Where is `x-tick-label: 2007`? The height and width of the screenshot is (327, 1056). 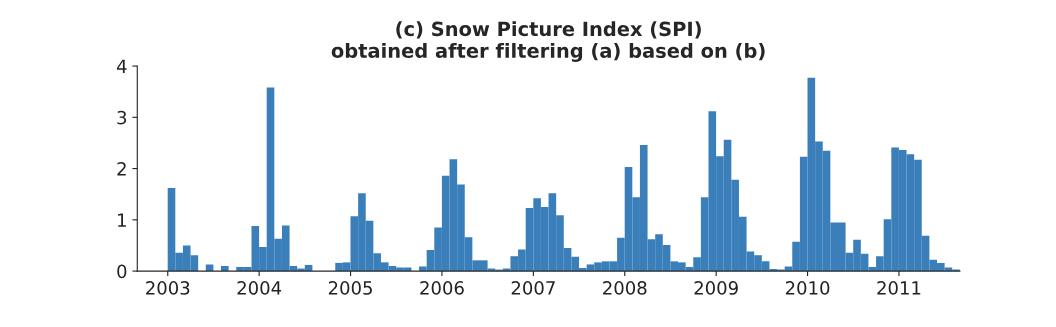 x-tick-label: 2007 is located at coordinates (533, 288).